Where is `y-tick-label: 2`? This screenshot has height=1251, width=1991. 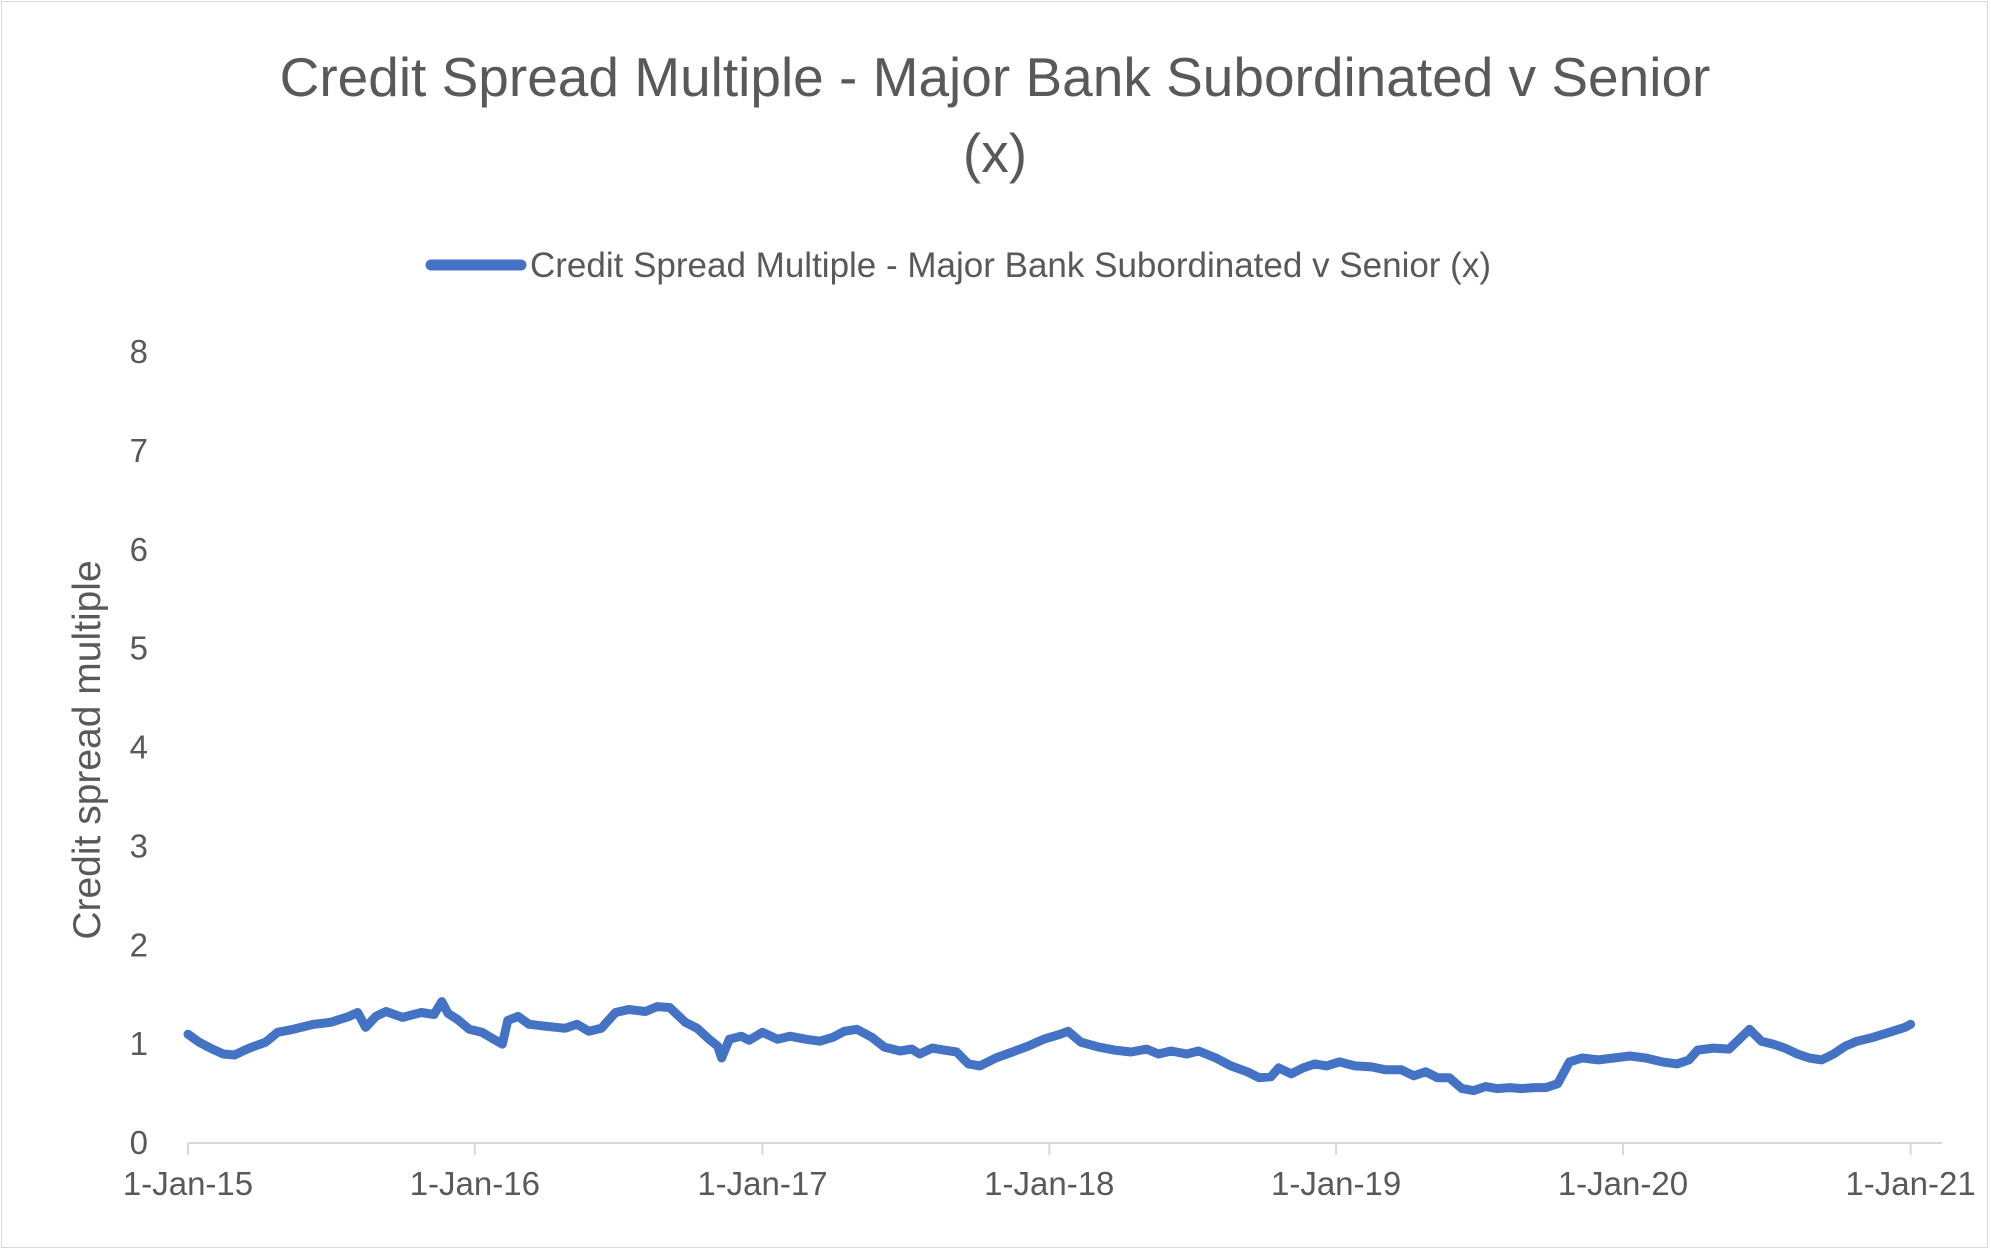 y-tick-label: 2 is located at coordinates (139, 944).